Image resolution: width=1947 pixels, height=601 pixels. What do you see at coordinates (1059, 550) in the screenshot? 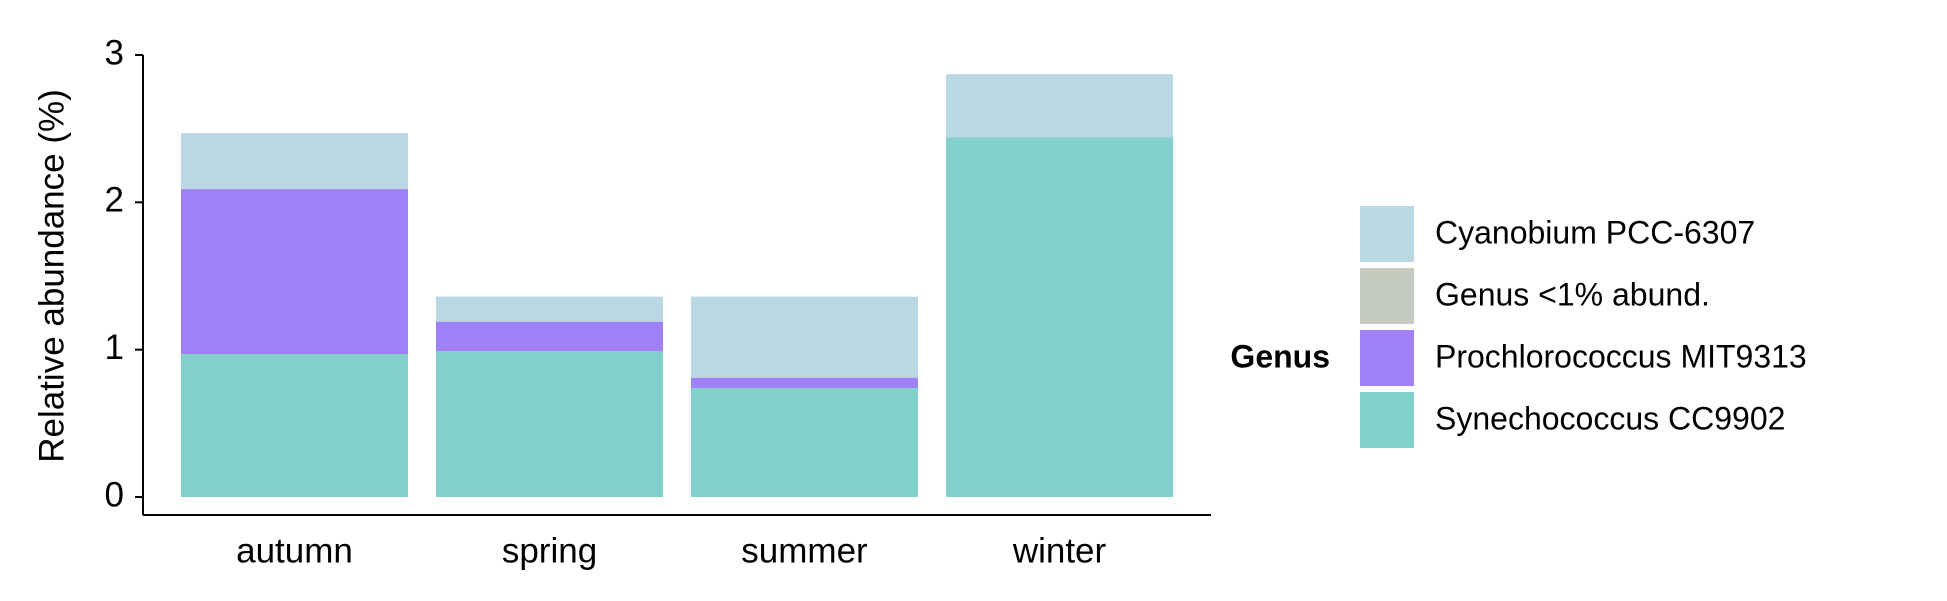
I see `x-tick-label: winter` at bounding box center [1059, 550].